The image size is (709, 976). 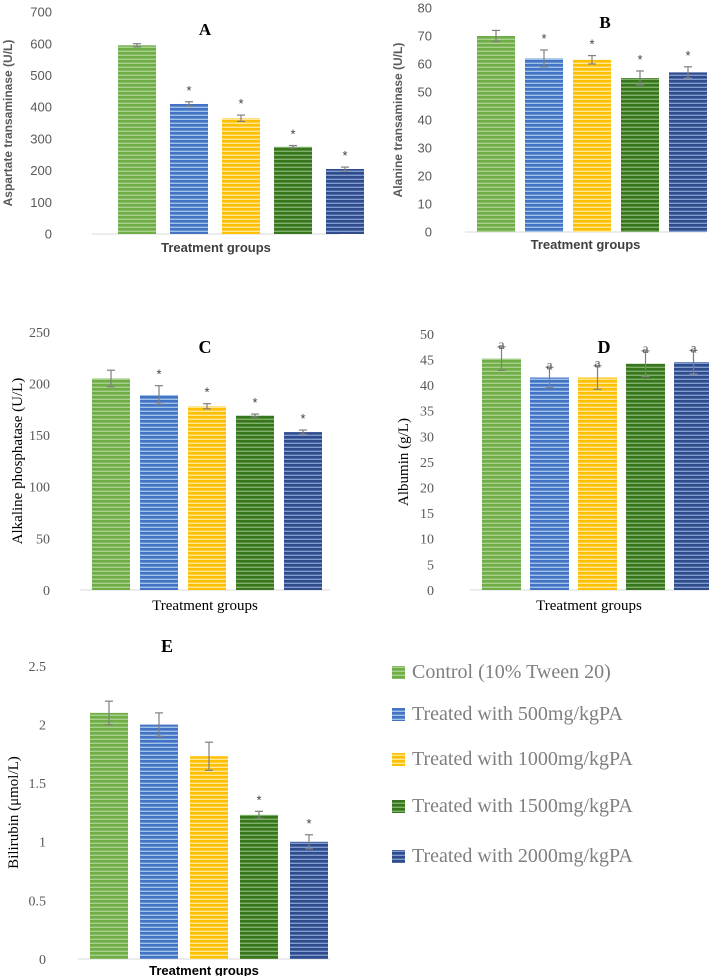 I want to click on panel-title: C, so click(x=205, y=347).